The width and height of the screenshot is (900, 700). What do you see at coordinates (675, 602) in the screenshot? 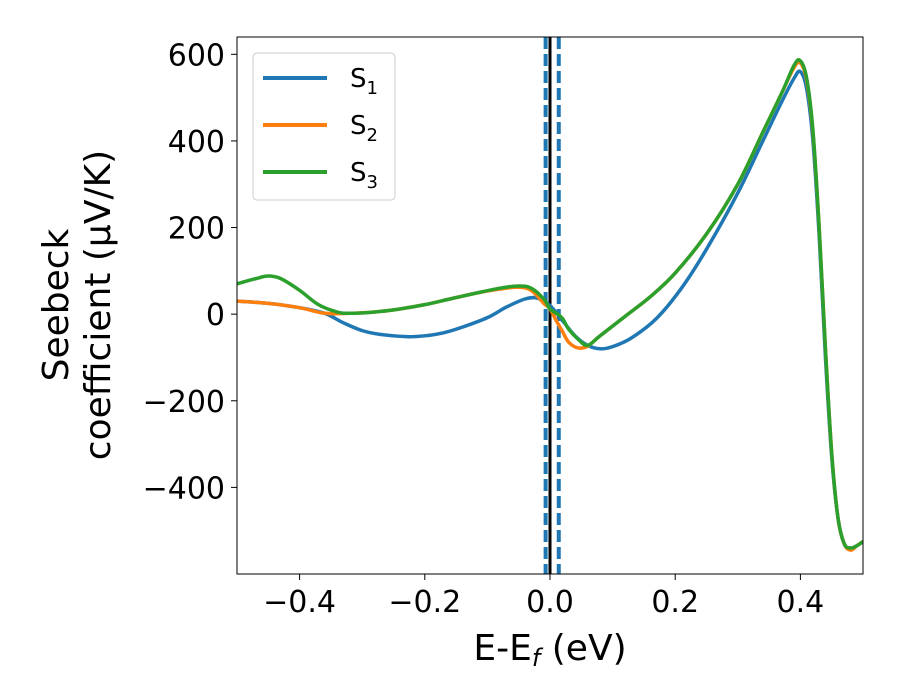
I see `x-tick-label: 0.2` at bounding box center [675, 602].